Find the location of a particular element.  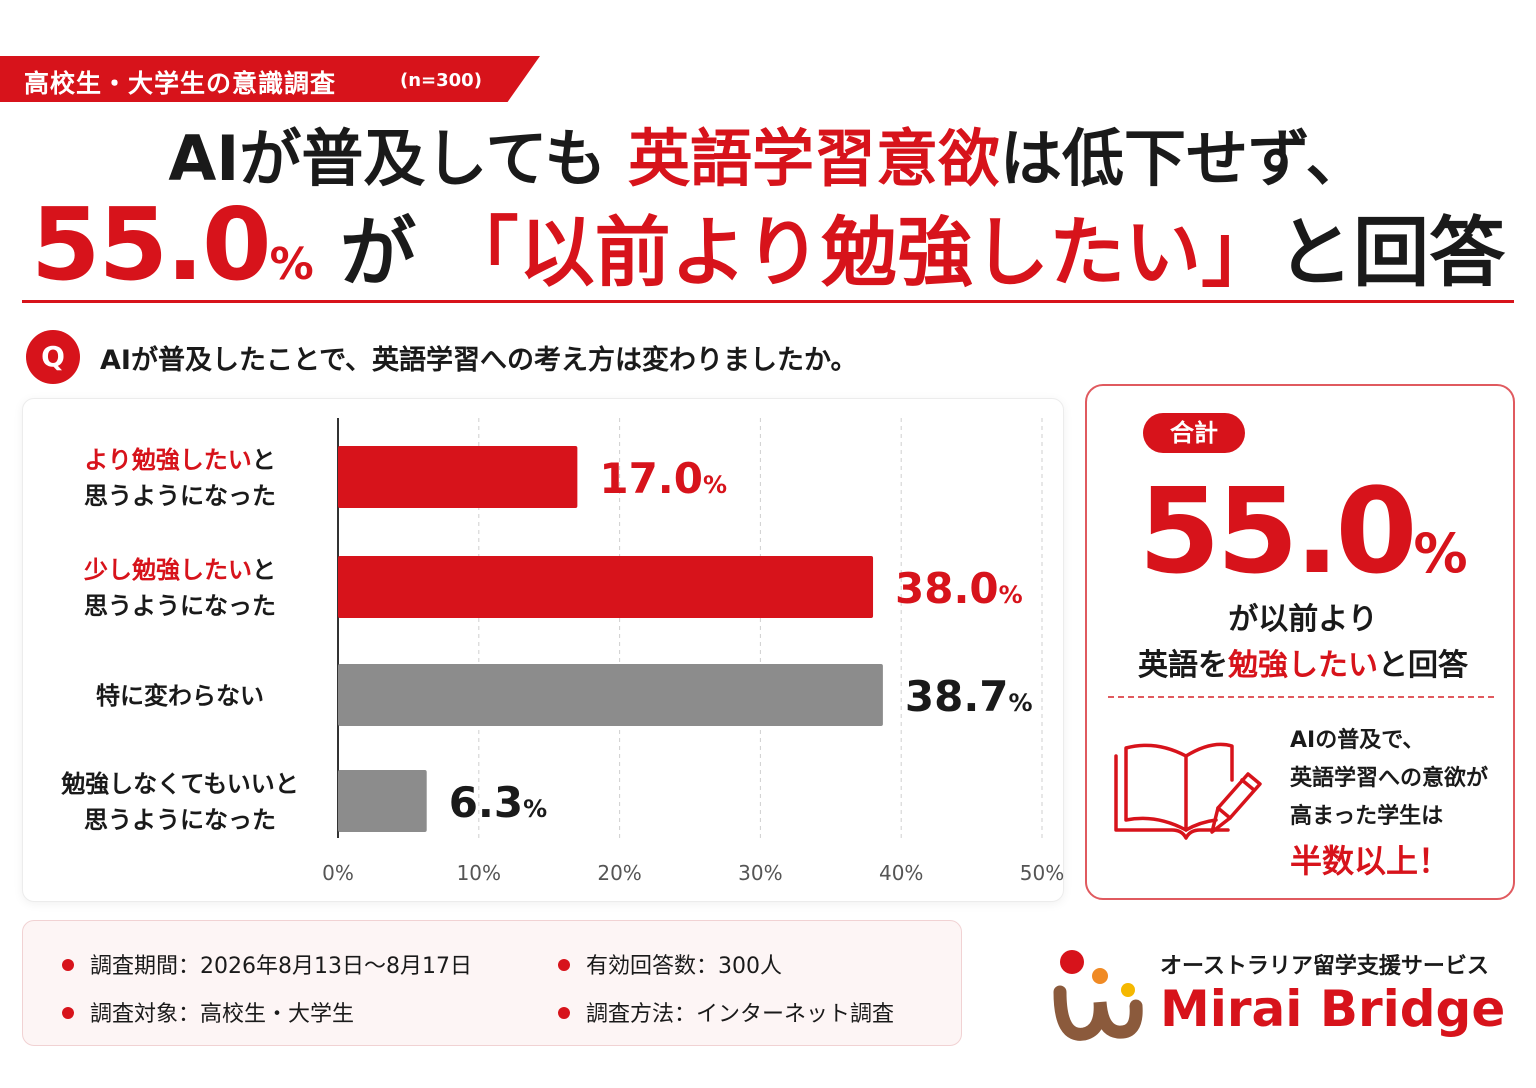

bar-value-label: 38.0% is located at coordinates (959, 588).